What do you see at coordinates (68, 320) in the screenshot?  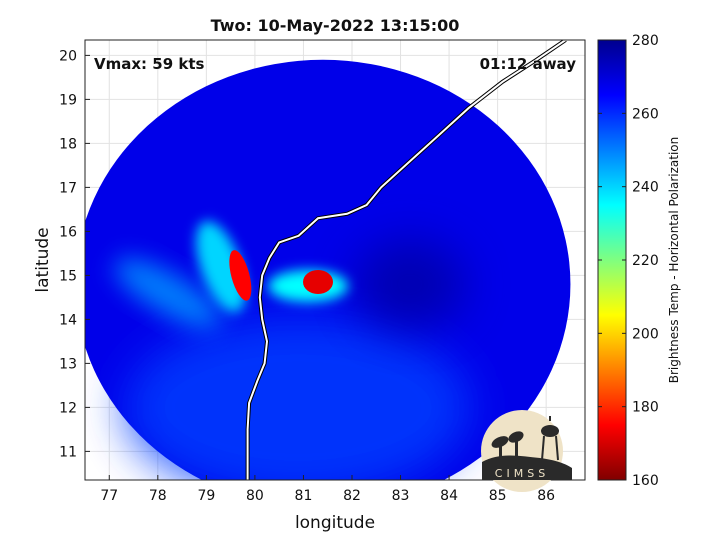 I see `y-tick-label: 14` at bounding box center [68, 320].